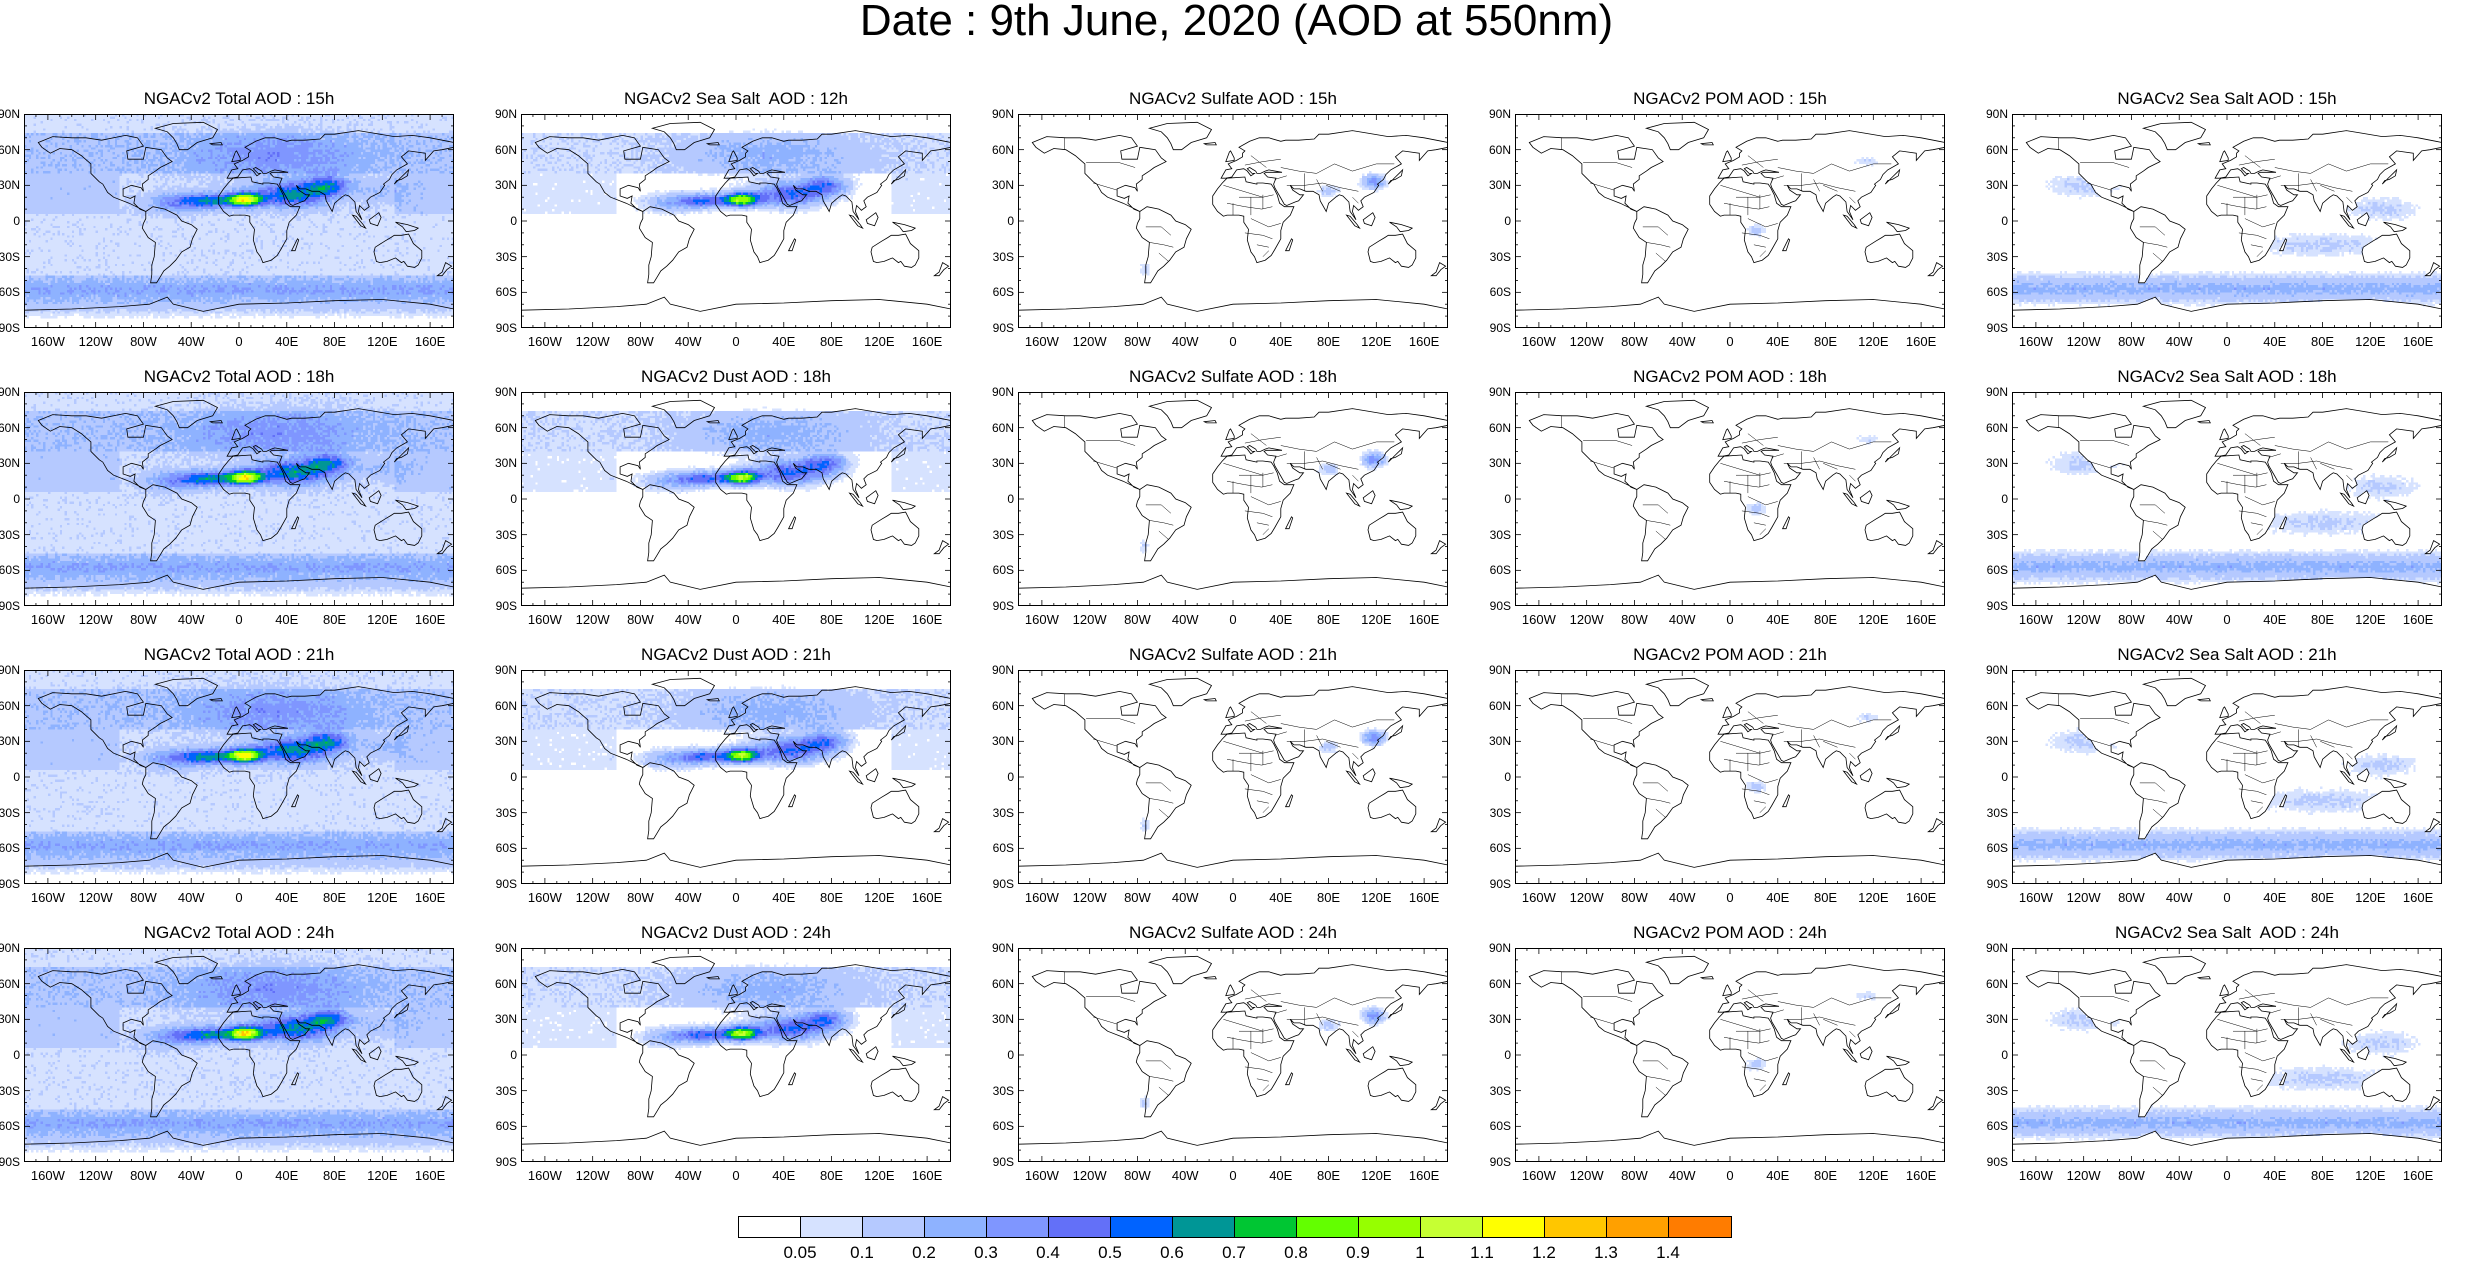 The image size is (2473, 1262). I want to click on map-area, so click(2227, 1055).